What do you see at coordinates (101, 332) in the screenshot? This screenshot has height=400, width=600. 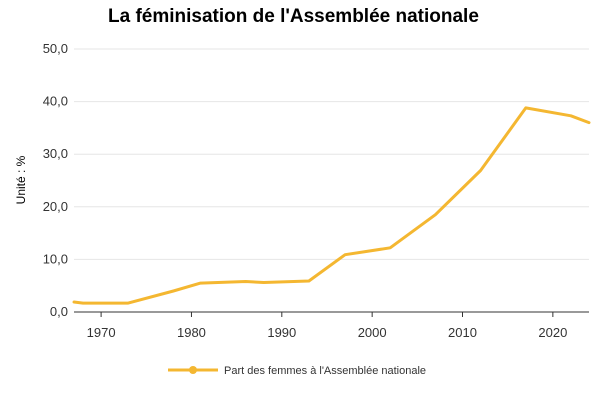 I see `x-tick-label: 1970` at bounding box center [101, 332].